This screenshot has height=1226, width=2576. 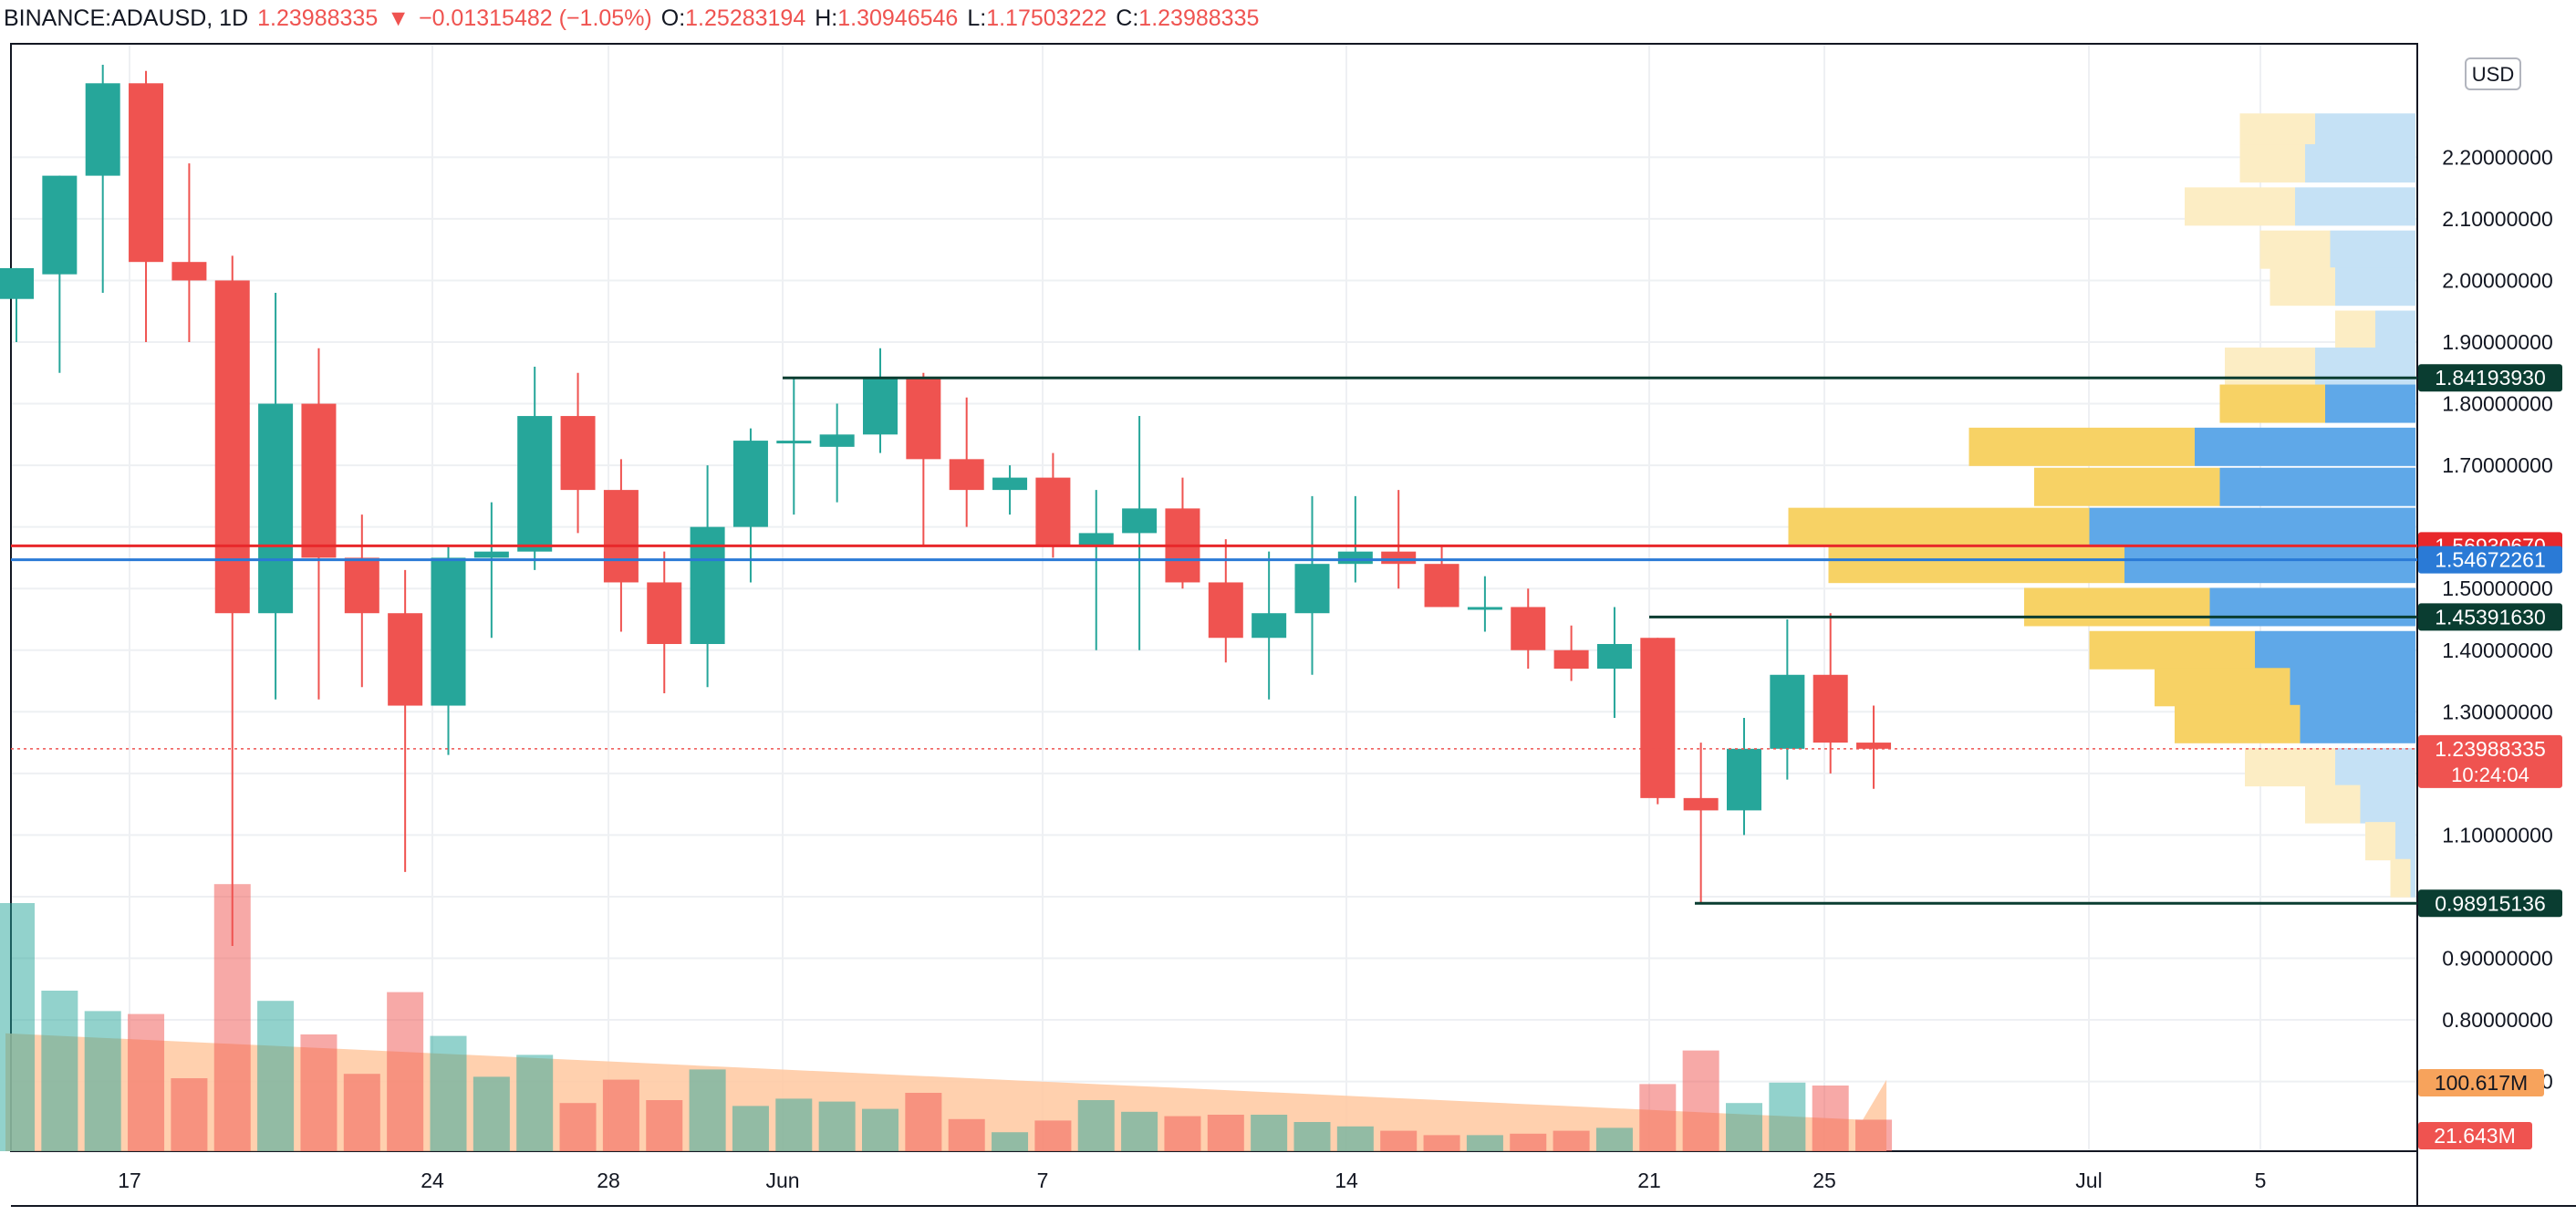 I want to click on last-price: 1.23988335, so click(x=318, y=18).